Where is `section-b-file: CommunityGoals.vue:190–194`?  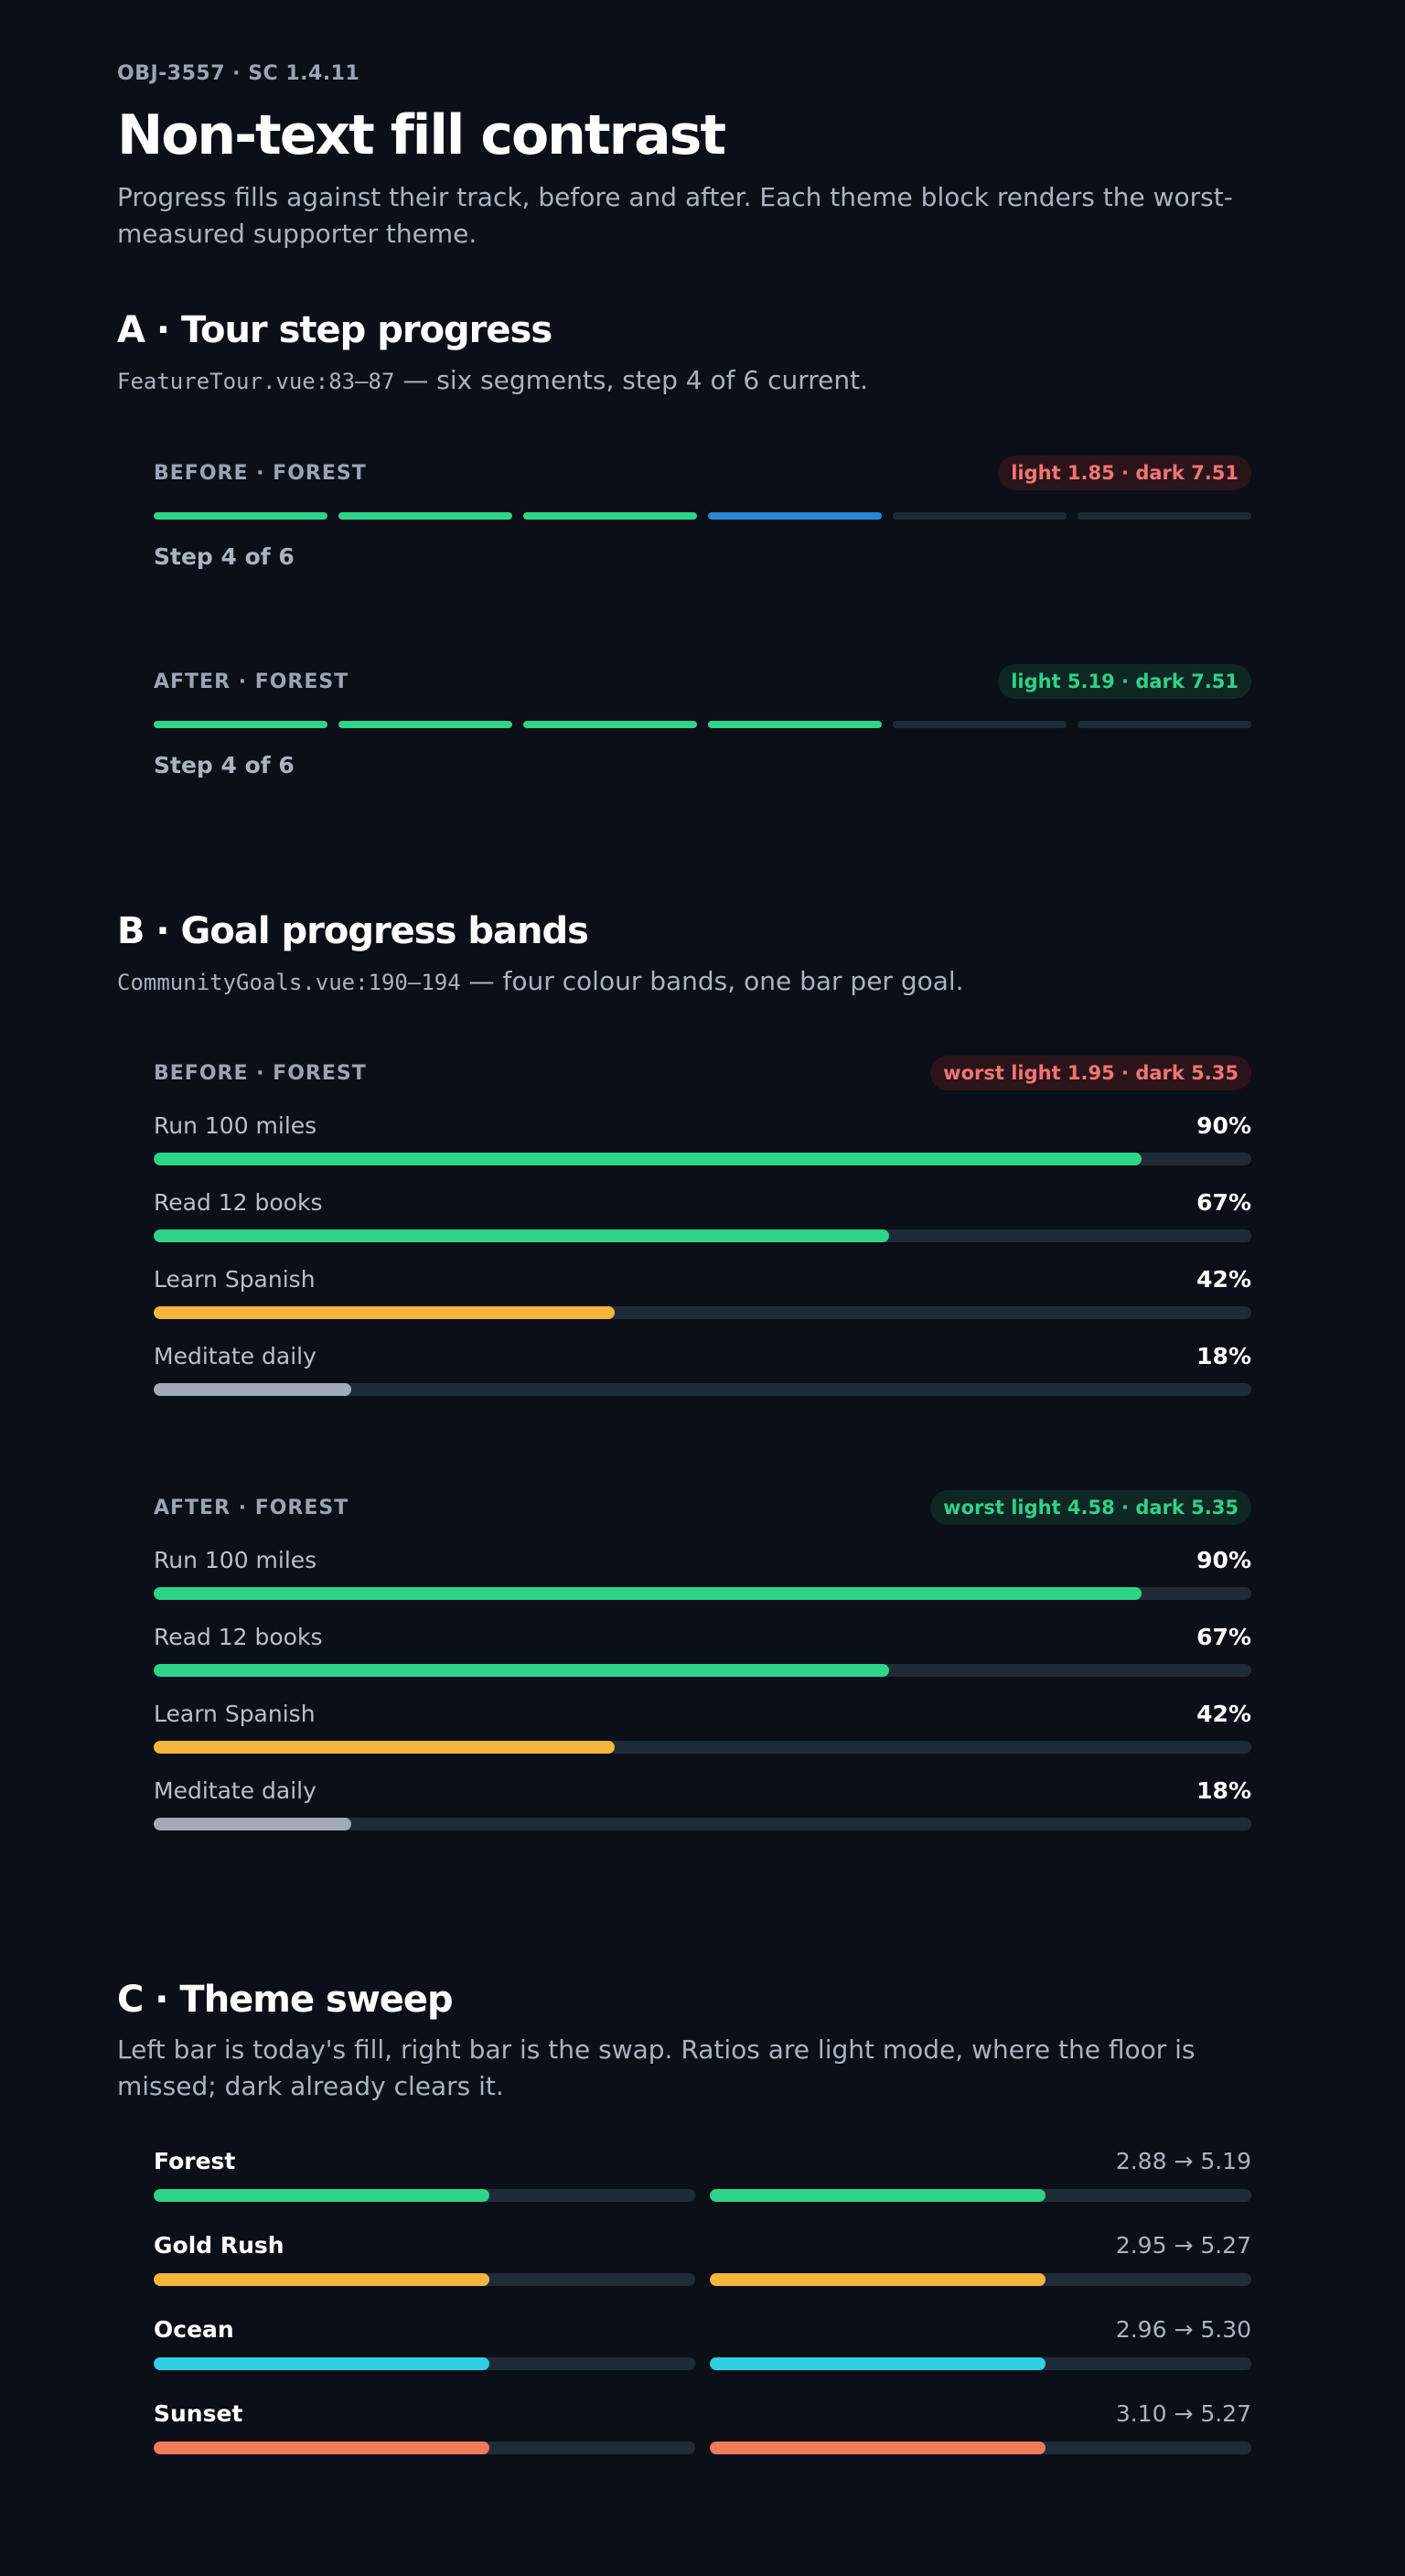 section-b-file: CommunityGoals.vue:190–194 is located at coordinates (289, 982).